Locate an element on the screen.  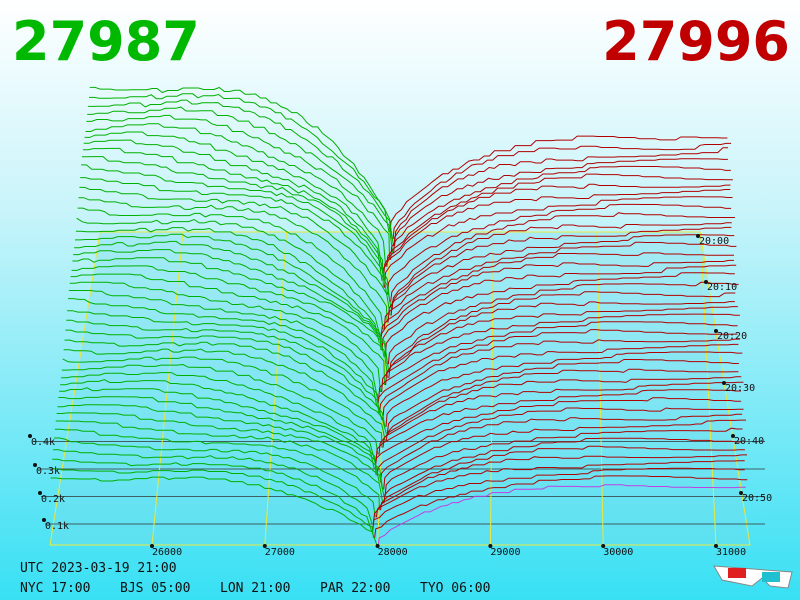
depth-label: 0.2k is located at coordinates (53, 499).